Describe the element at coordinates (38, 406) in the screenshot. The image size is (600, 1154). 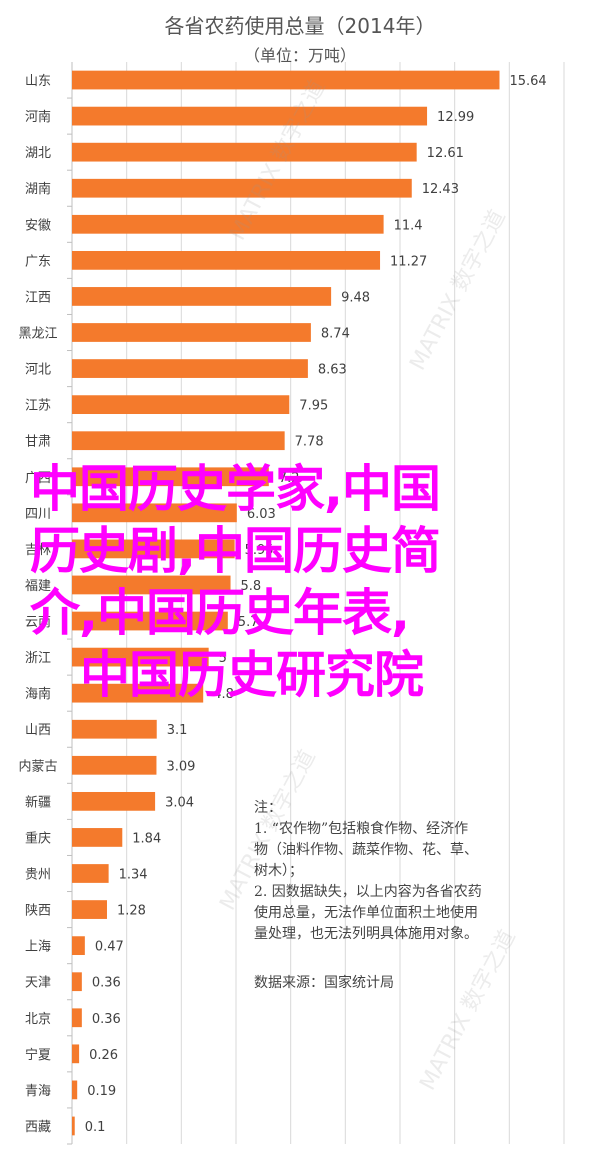
I see `category-label-9: 江苏` at that location.